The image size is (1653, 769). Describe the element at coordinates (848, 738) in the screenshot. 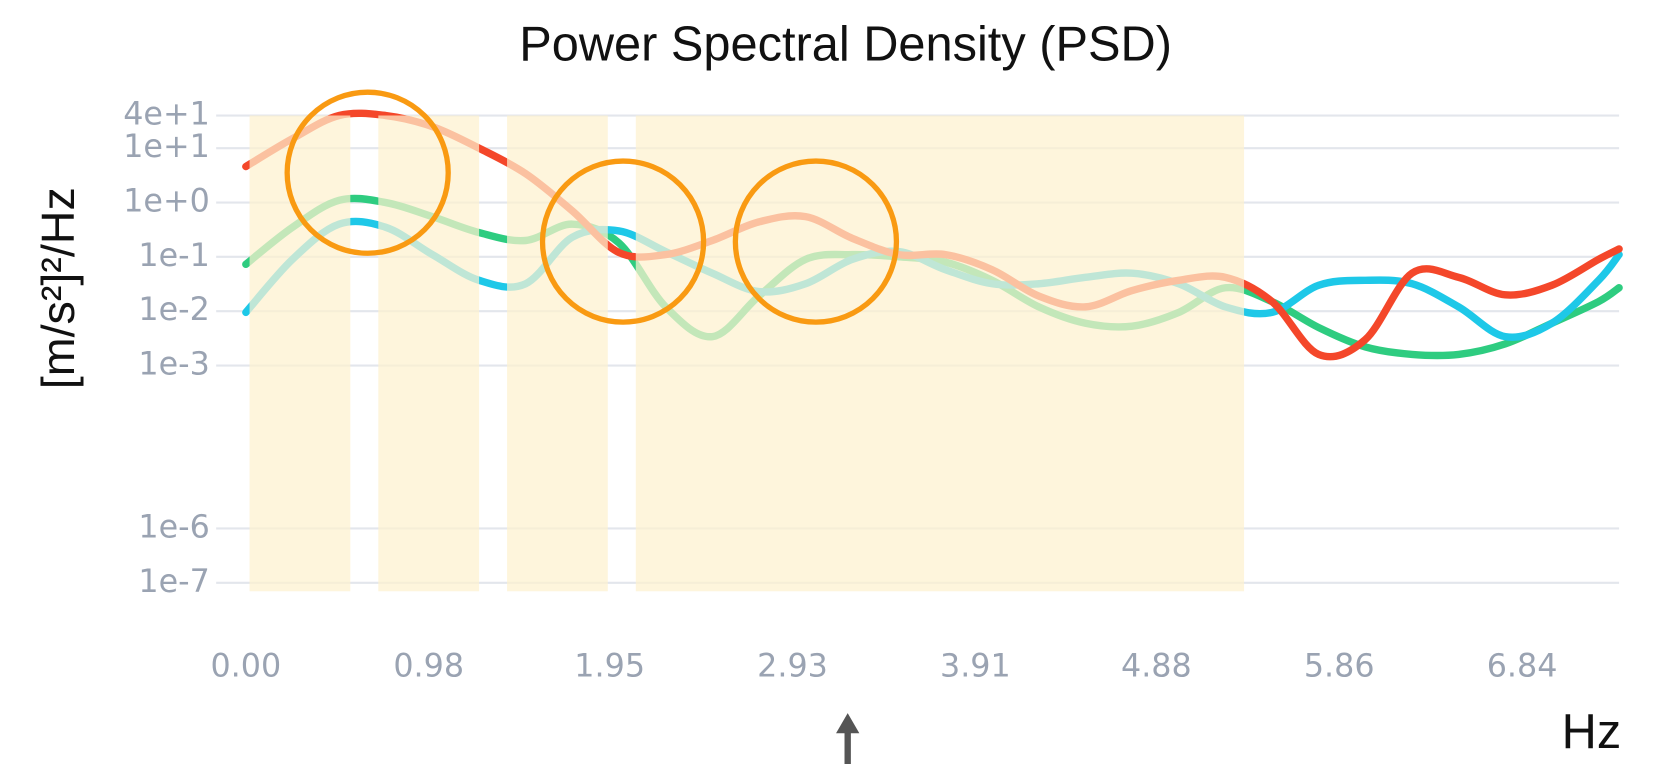

I see `arrow` at that location.